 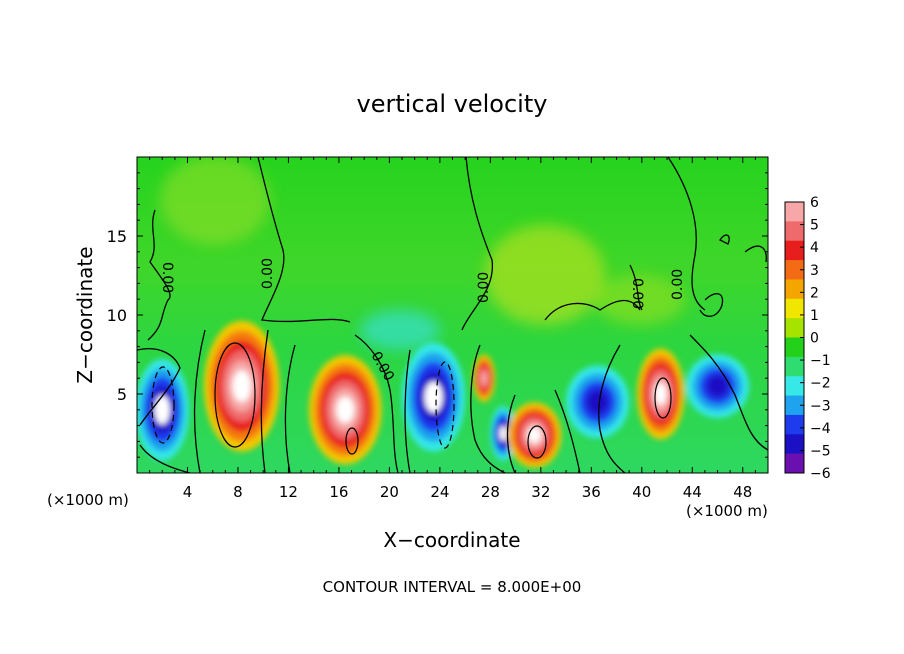 I want to click on colorbar-label: −3, so click(x=820, y=406).